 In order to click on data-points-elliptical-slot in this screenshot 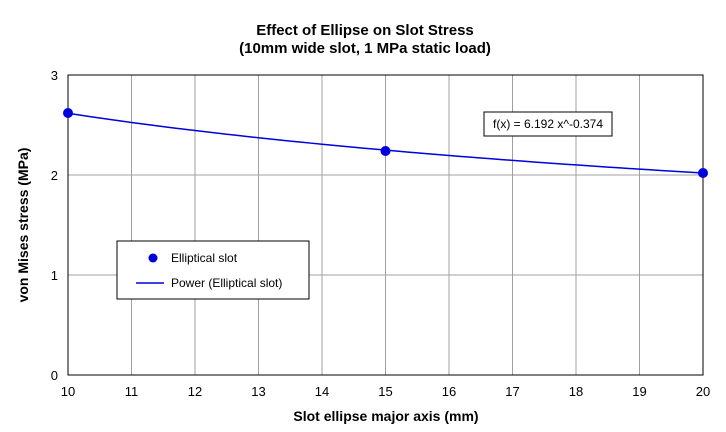, I will do `click(385, 143)`.